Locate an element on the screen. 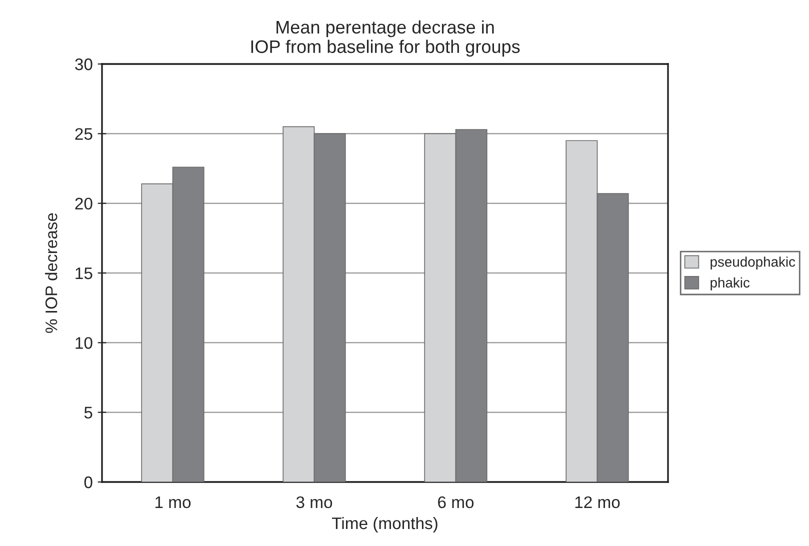 The width and height of the screenshot is (809, 546). y-tick-label: 30 is located at coordinates (83, 64).